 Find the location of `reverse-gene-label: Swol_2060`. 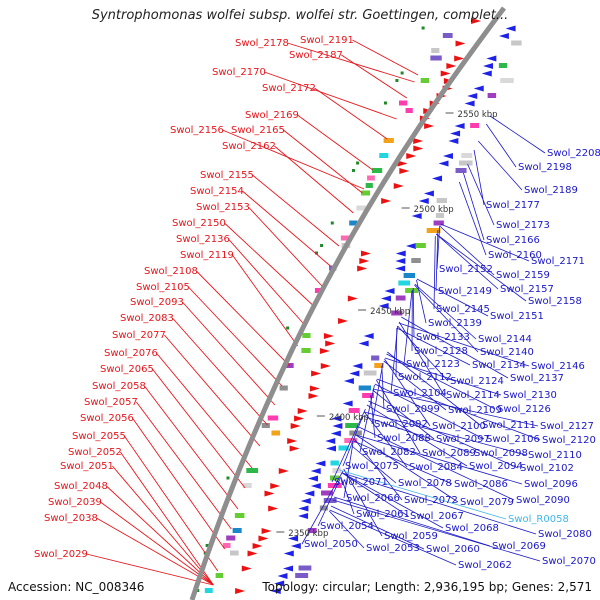

reverse-gene-label: Swol_2060 is located at coordinates (453, 549).